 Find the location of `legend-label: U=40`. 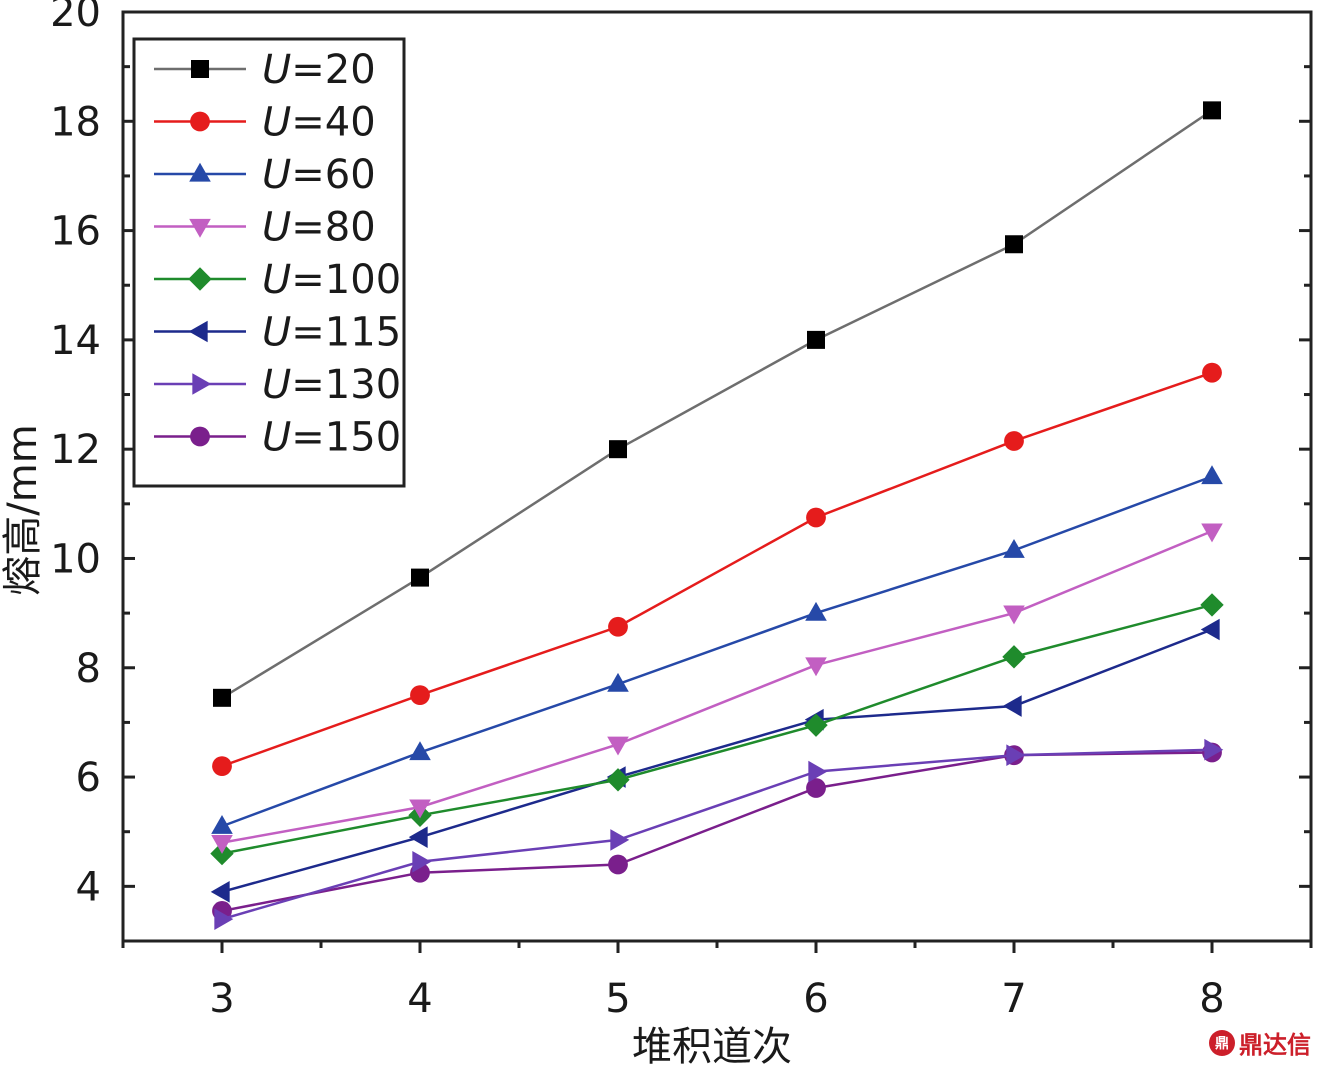

legend-label: U=40 is located at coordinates (319, 123).